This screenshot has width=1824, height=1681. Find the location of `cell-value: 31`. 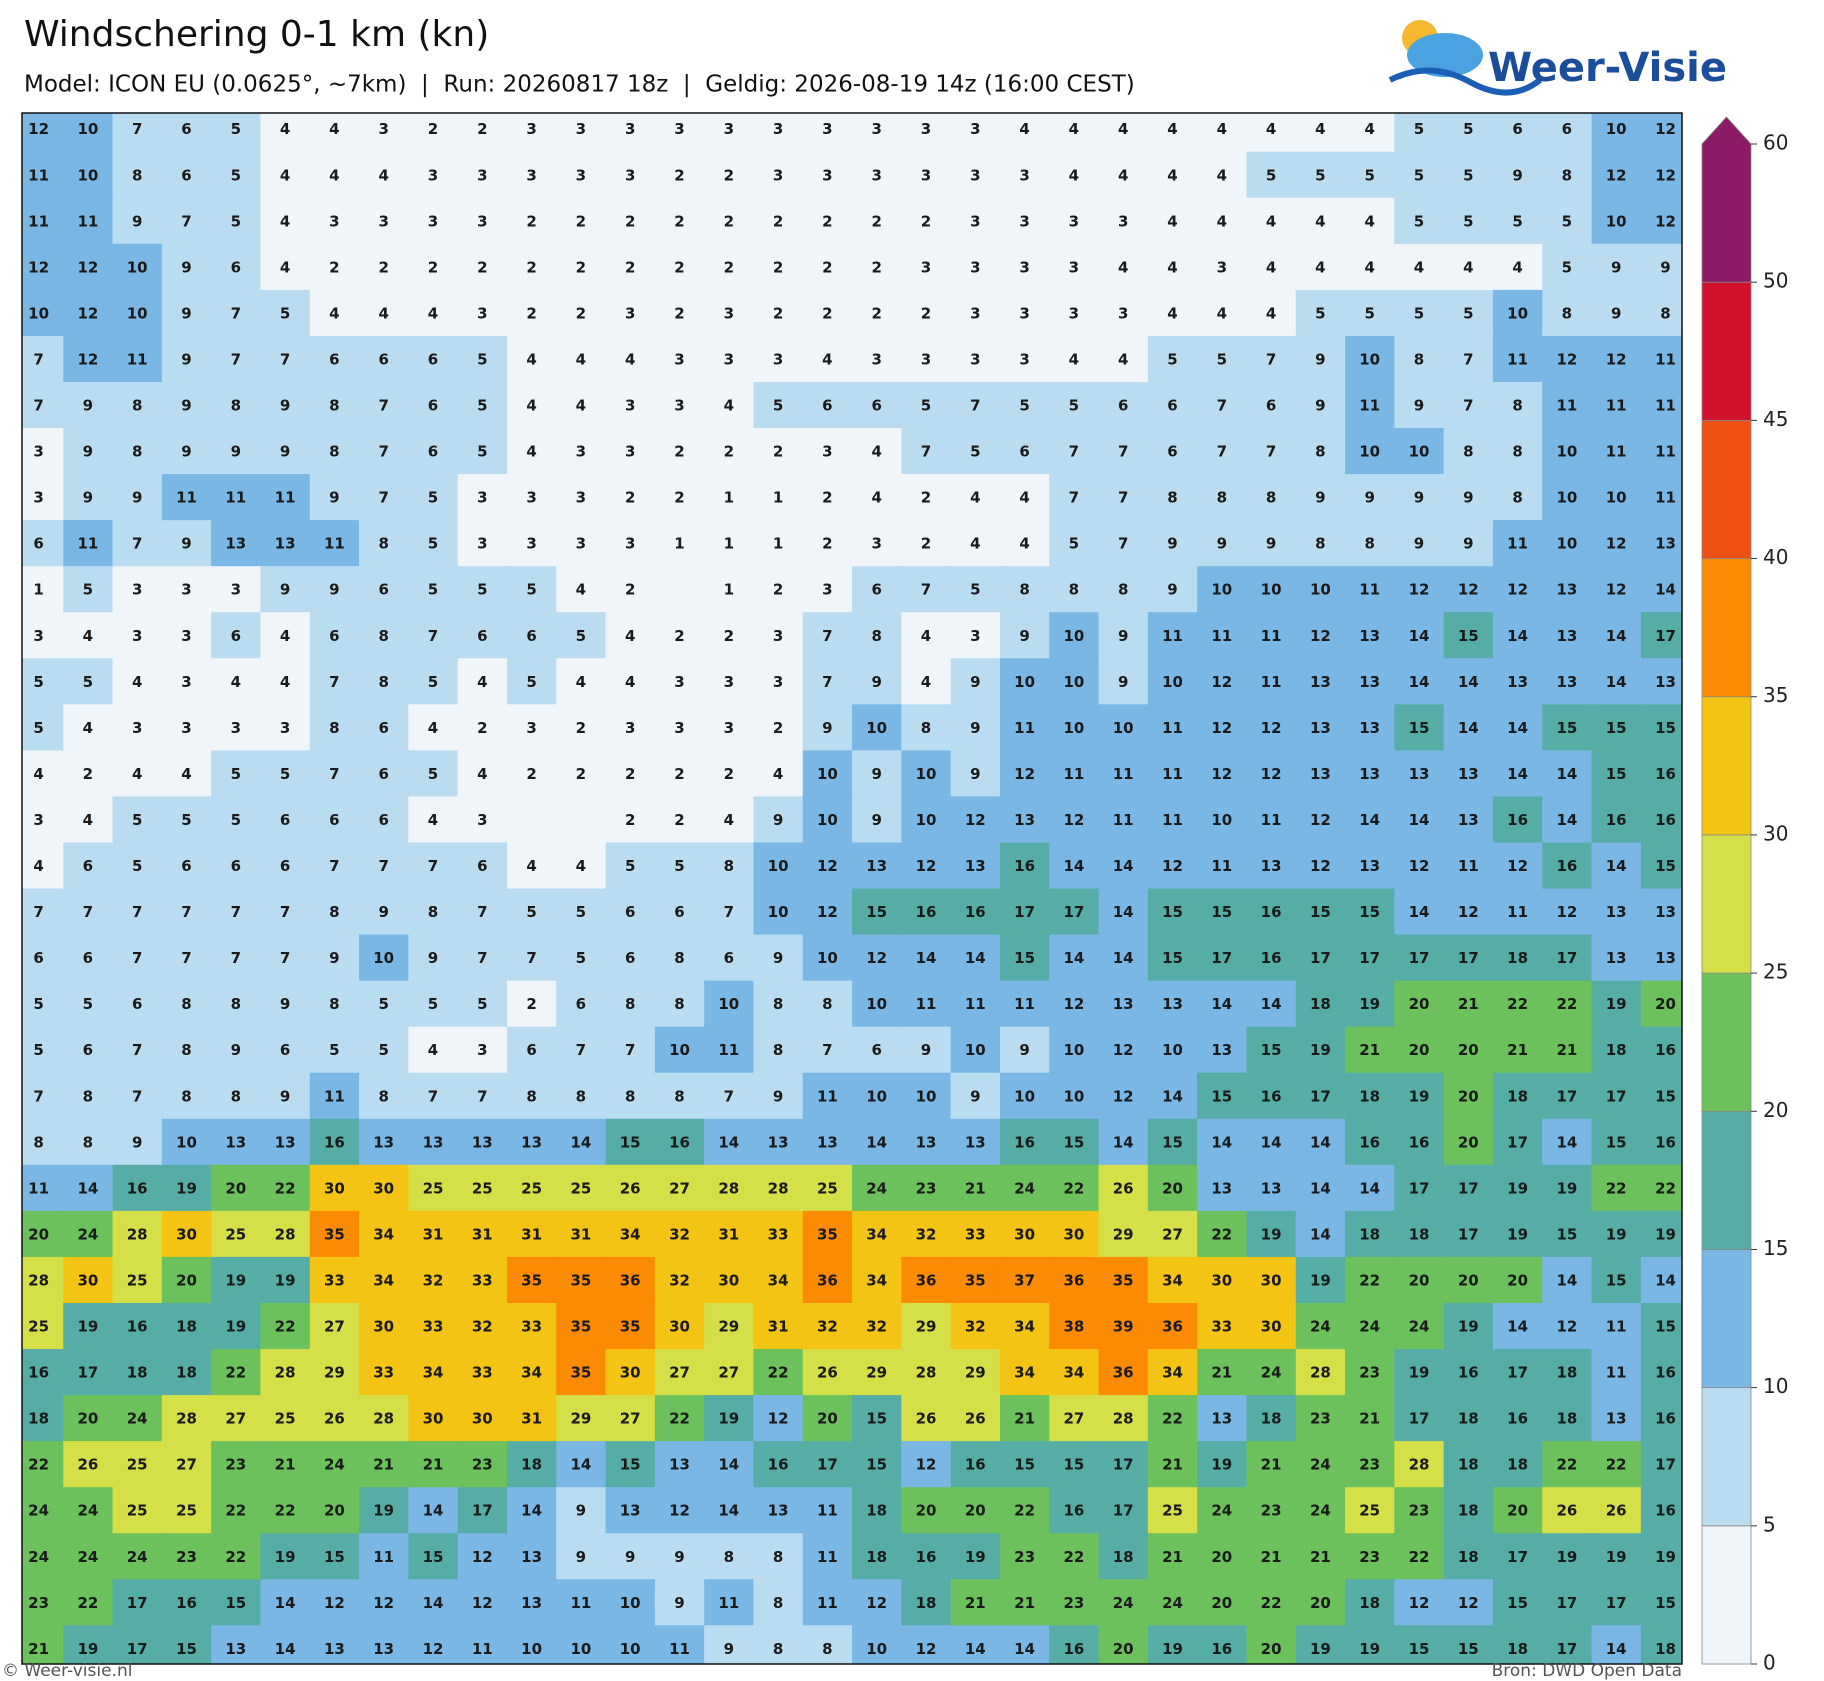

cell-value: 31 is located at coordinates (433, 1234).